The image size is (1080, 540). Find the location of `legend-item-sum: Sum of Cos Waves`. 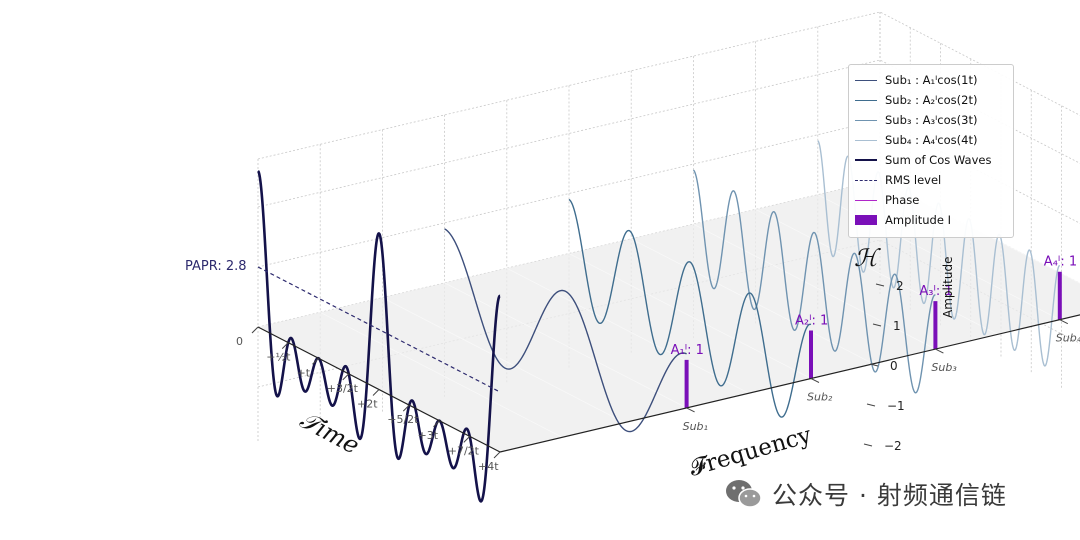

legend-item-sum: Sum of Cos Waves is located at coordinates (923, 160).